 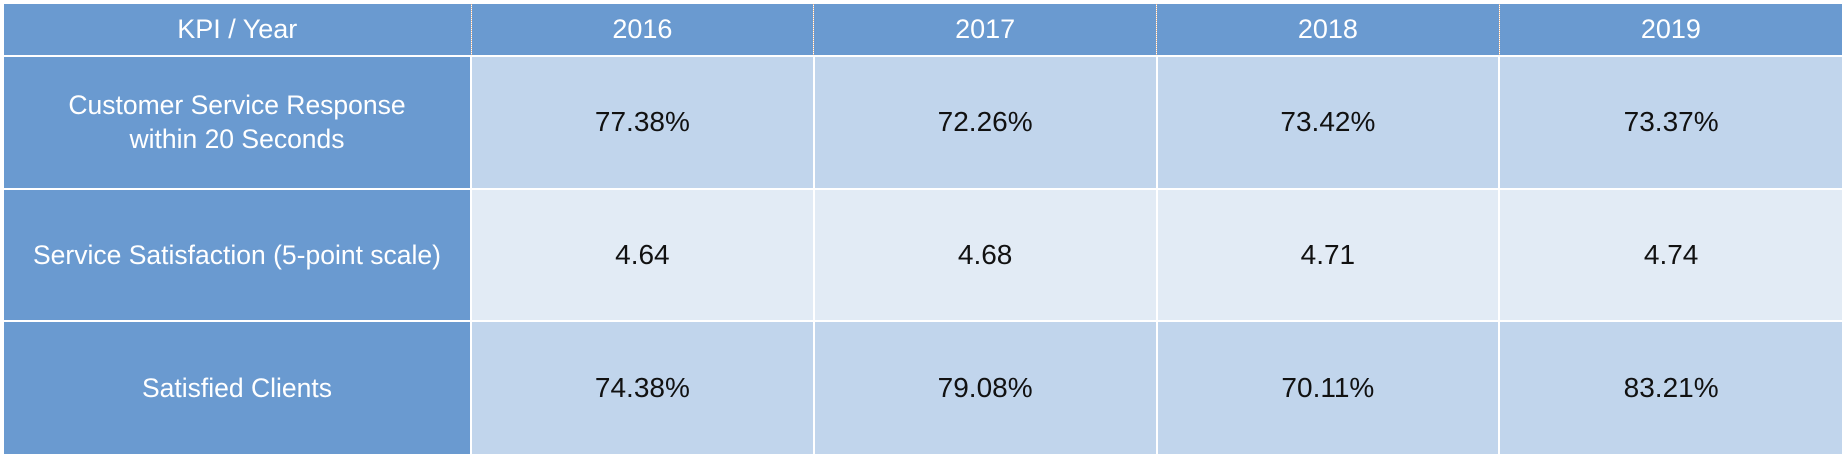 What do you see at coordinates (237, 30) in the screenshot?
I see `header-corner-cell: KPI / Year` at bounding box center [237, 30].